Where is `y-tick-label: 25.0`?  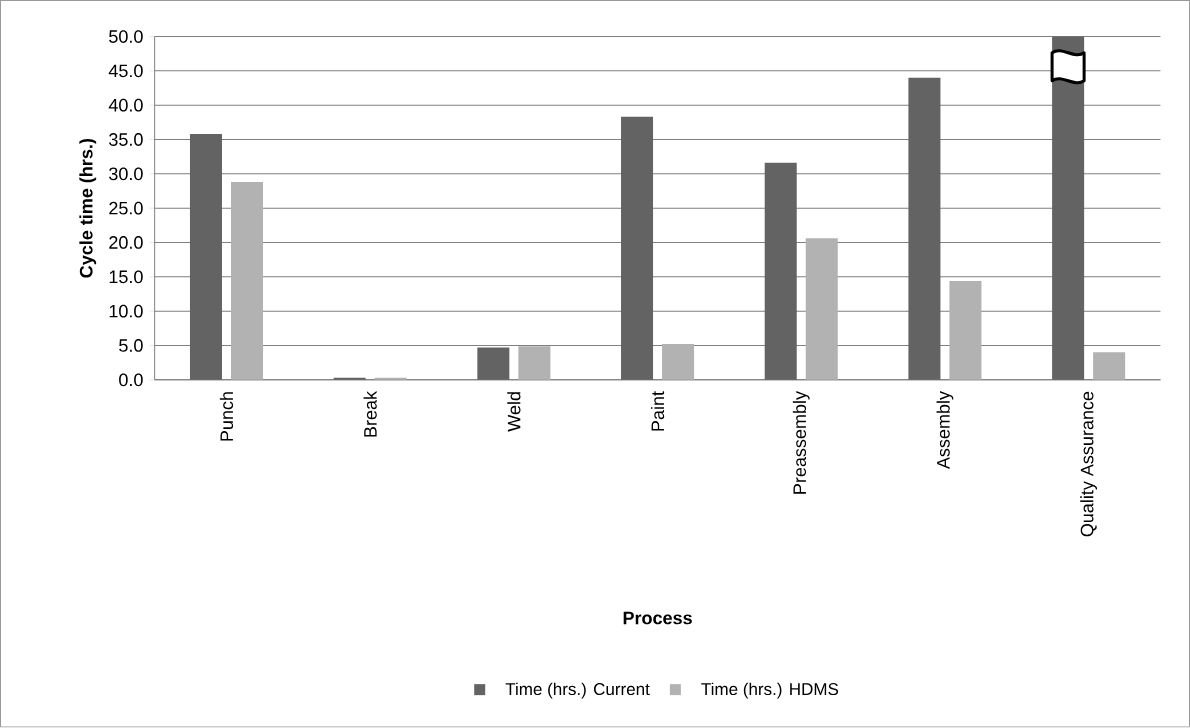 y-tick-label: 25.0 is located at coordinates (126, 208).